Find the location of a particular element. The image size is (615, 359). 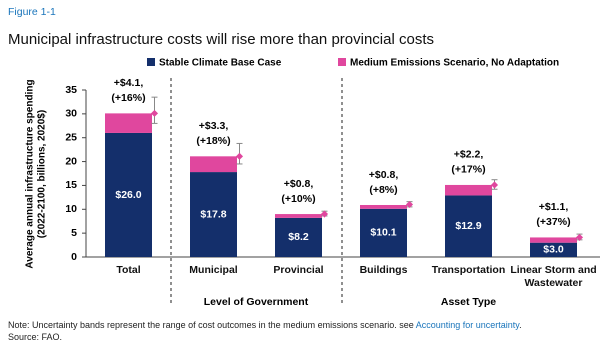

value-label: $26.0 is located at coordinates (128, 195).